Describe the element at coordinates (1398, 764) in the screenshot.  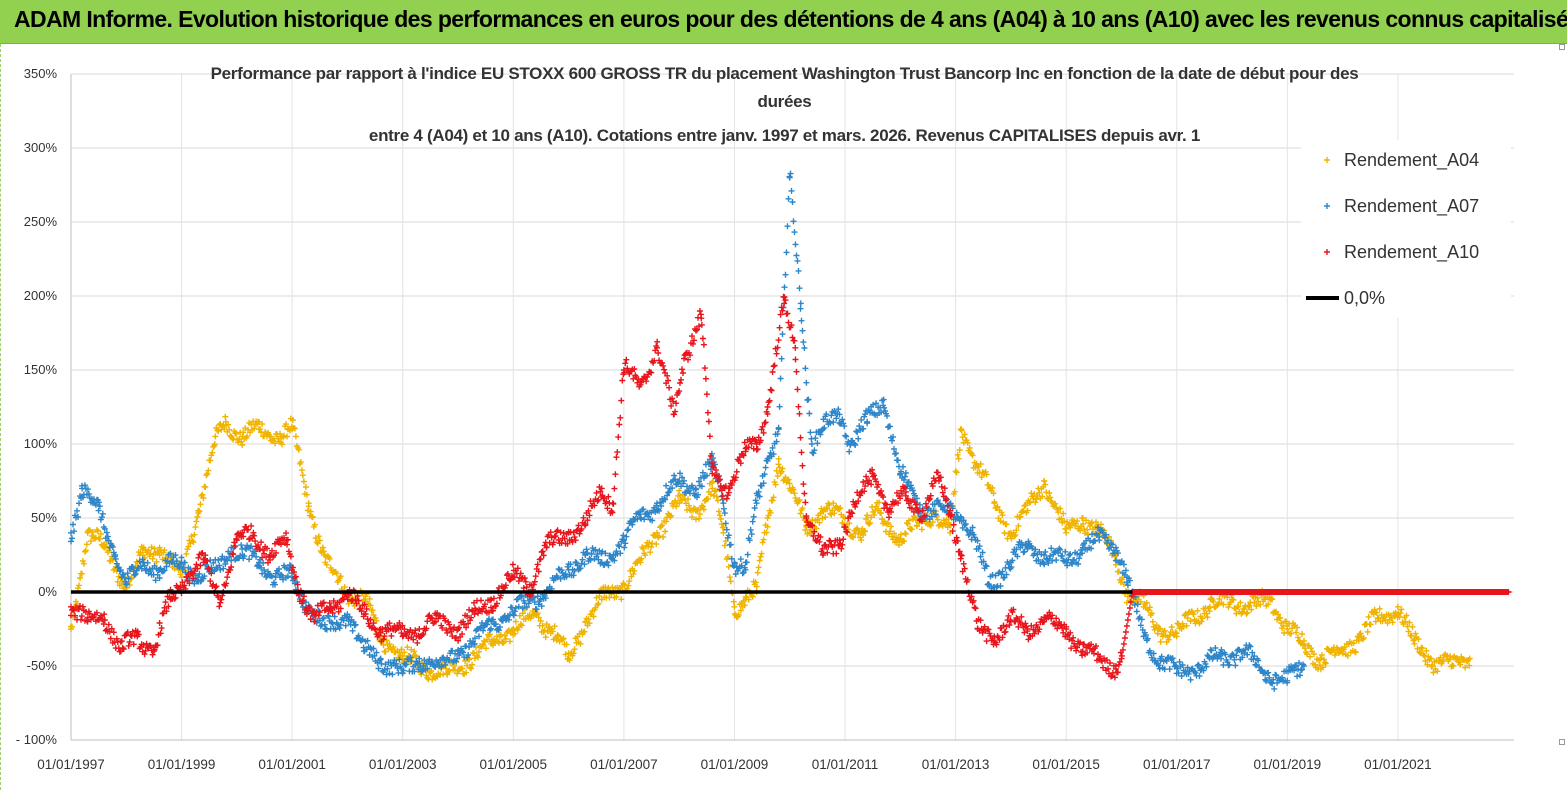
I see `x-tick-label: 01/01/2021` at that location.